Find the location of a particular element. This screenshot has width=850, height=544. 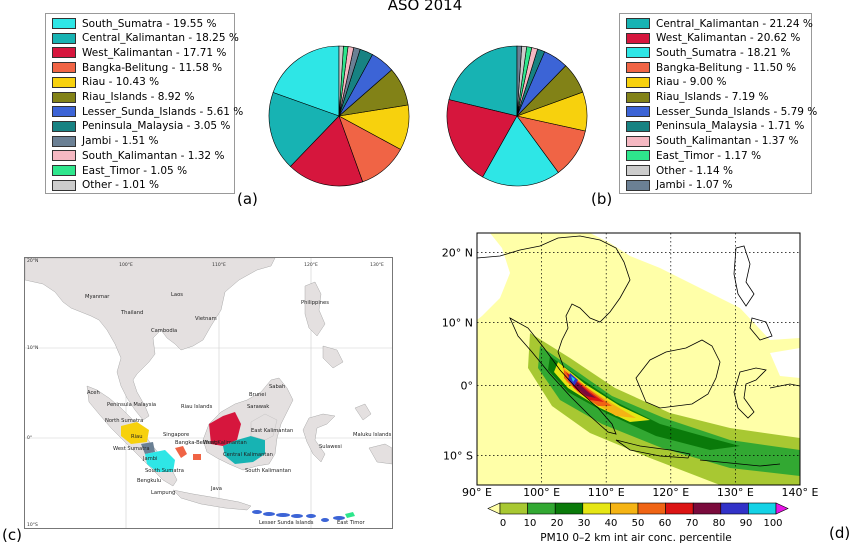

y-tick-label: 0° is located at coordinates (467, 386).